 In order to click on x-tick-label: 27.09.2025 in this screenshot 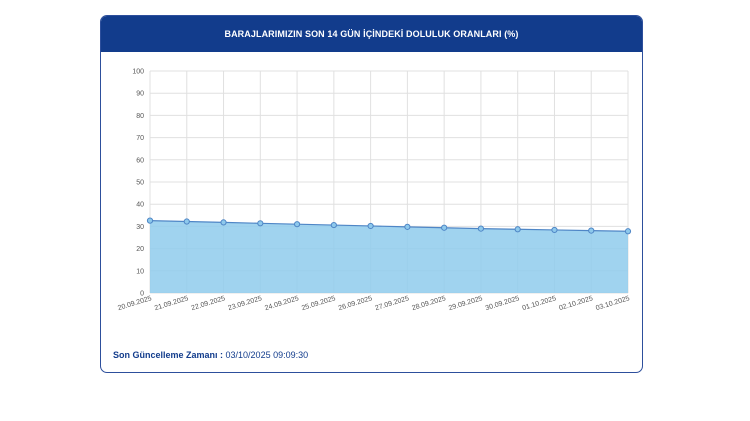, I will do `click(392, 303)`.